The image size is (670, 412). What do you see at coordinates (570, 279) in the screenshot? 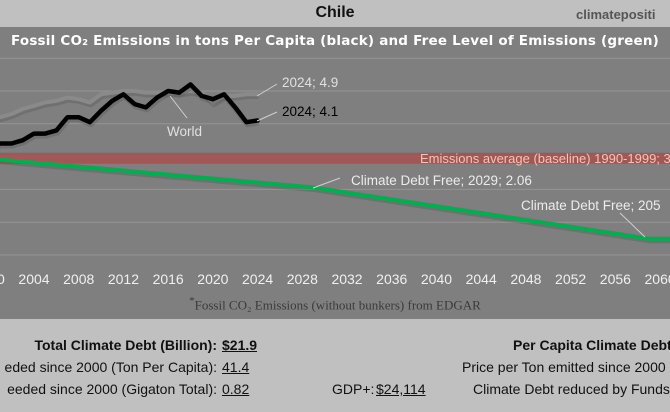
I see `x-tick-label: 2052` at bounding box center [570, 279].